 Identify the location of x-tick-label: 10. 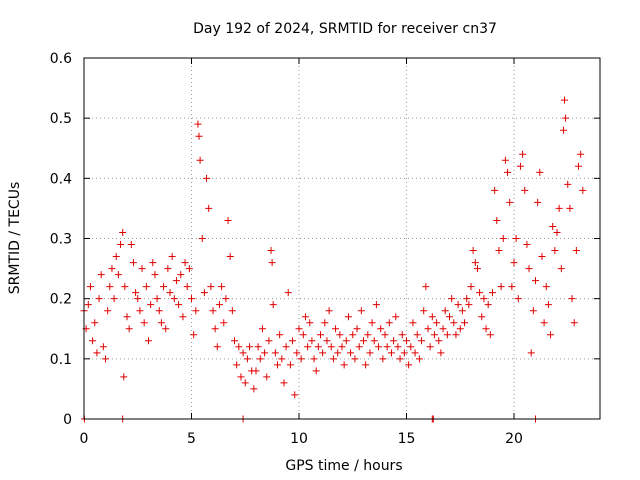
(299, 439).